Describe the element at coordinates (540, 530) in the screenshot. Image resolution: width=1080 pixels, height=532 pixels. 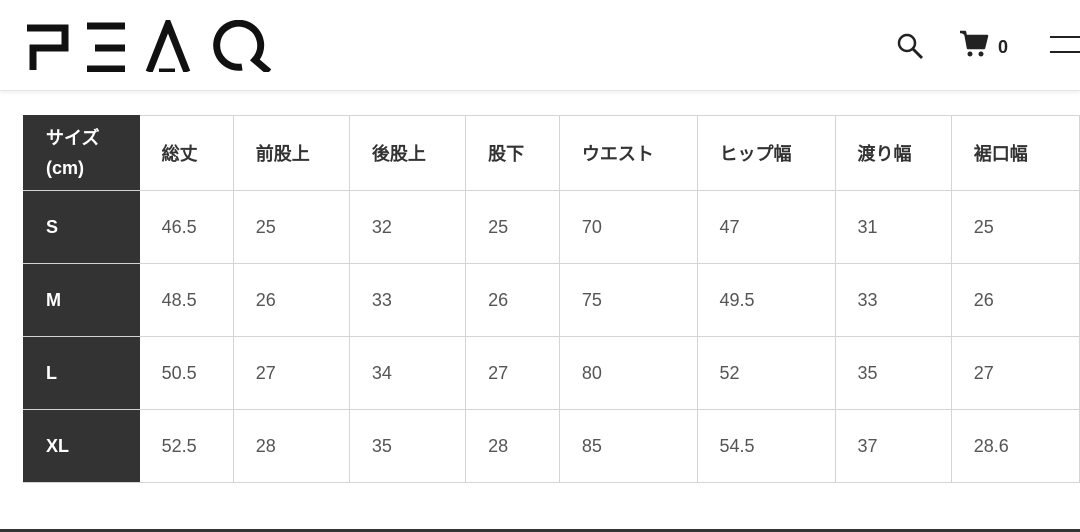
I see `footer-bar` at that location.